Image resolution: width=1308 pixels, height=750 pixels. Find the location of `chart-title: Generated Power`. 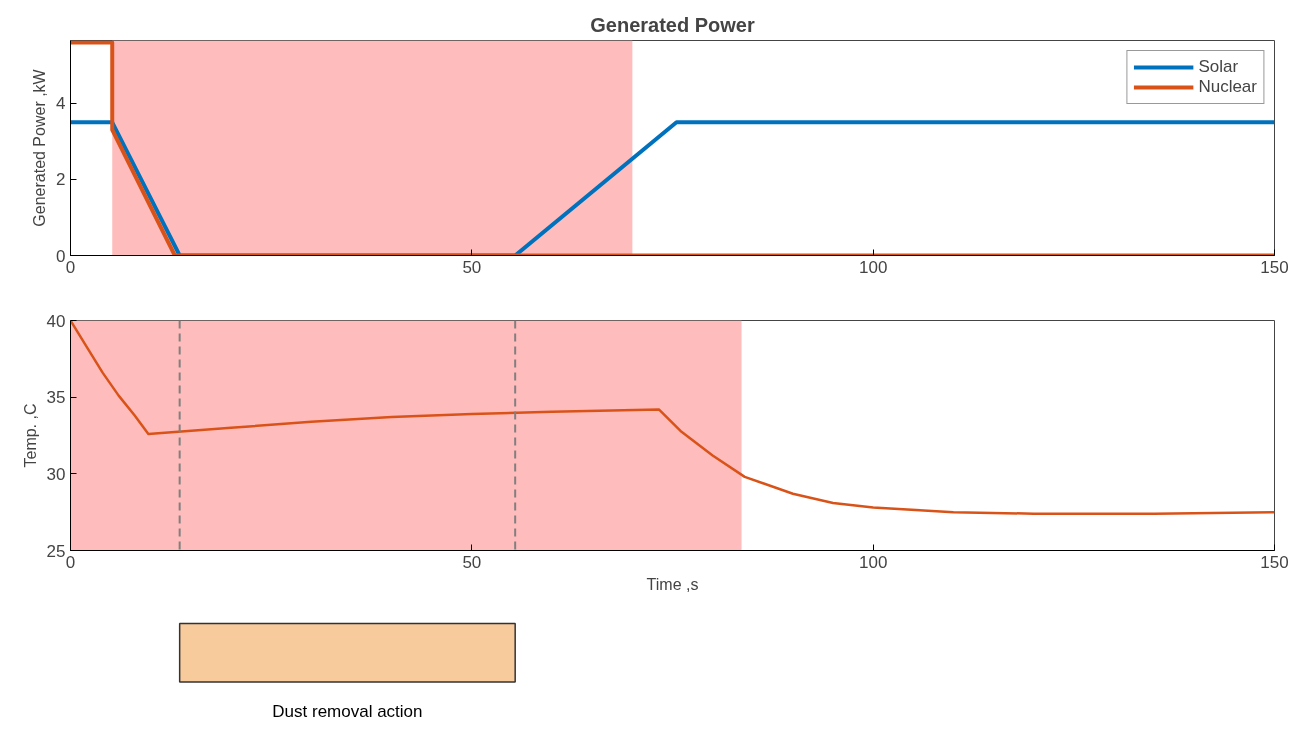

chart-title: Generated Power is located at coordinates (672, 24).